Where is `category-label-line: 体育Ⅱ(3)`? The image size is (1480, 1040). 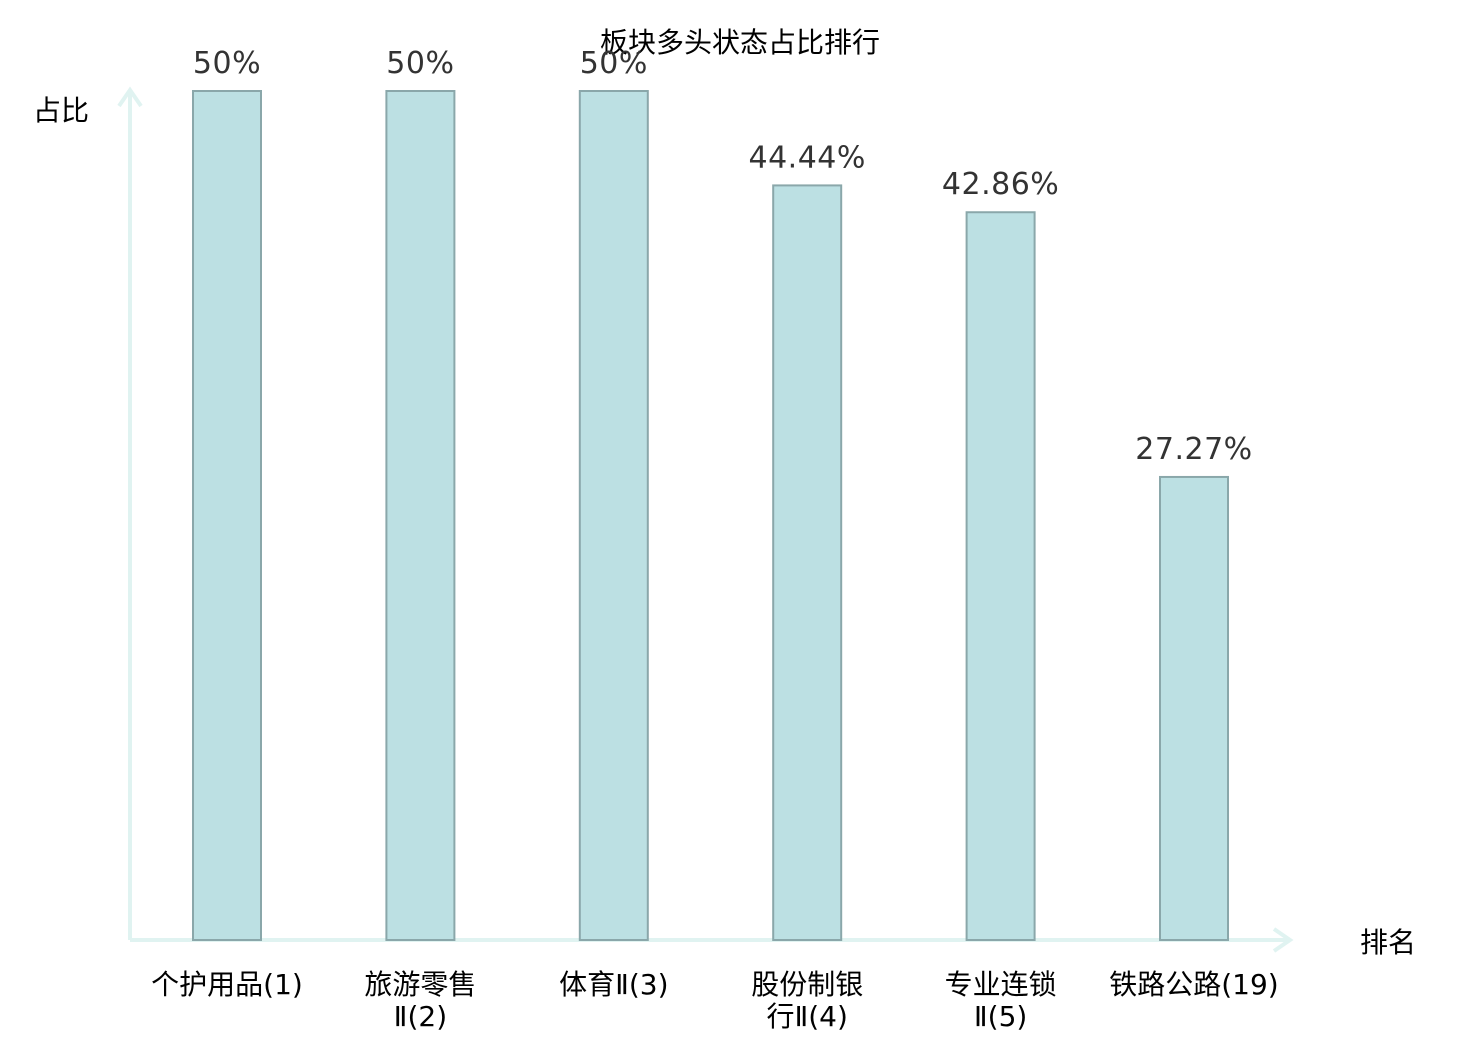
category-label-line: 体育Ⅱ(3) is located at coordinates (613, 984).